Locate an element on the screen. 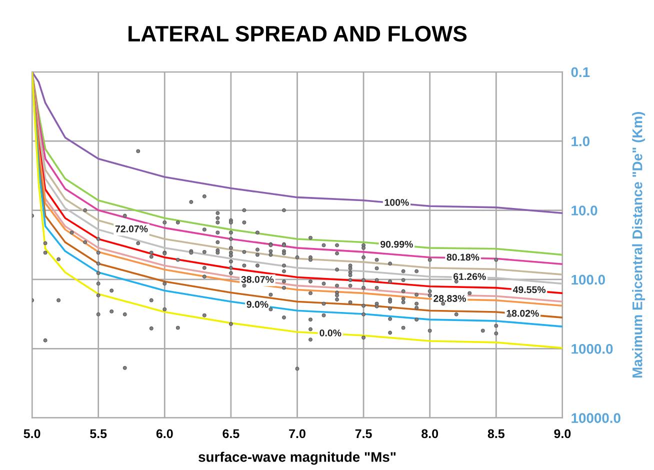 The image size is (654, 470). series-label: 49.55% is located at coordinates (529, 290).